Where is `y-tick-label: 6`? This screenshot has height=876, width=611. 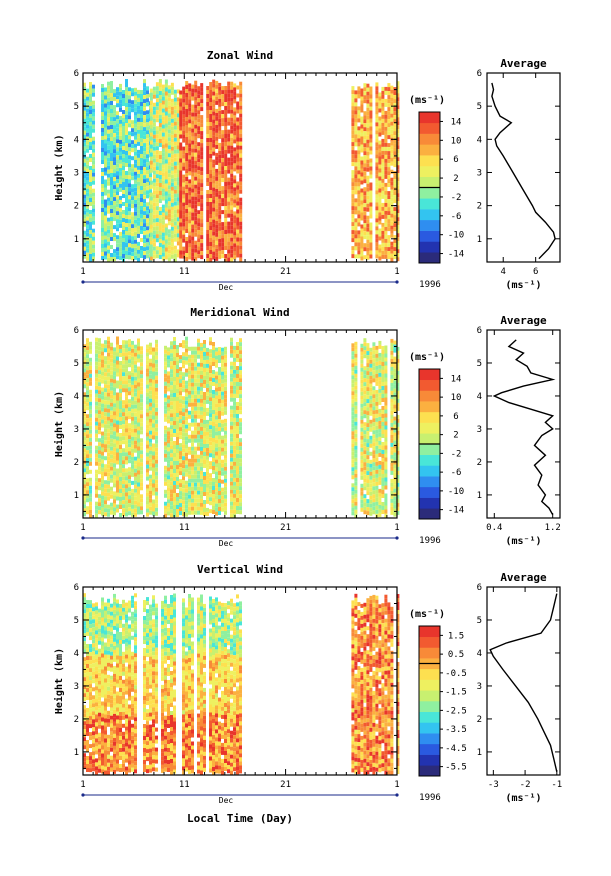
y-tick-label: 6 is located at coordinates (76, 74).